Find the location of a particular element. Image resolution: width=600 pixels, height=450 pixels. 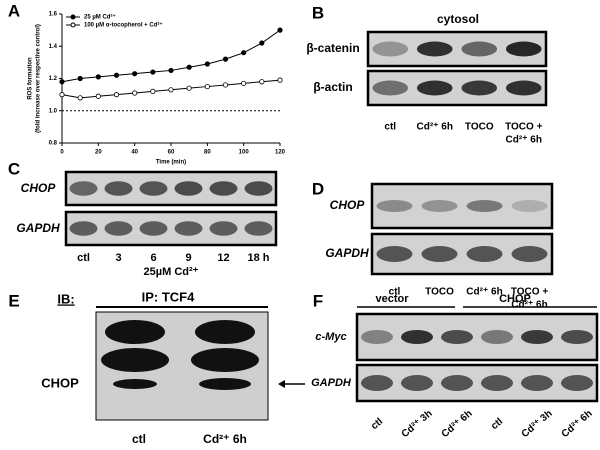

y-tick-label: 1.2 is located at coordinates (53, 79).